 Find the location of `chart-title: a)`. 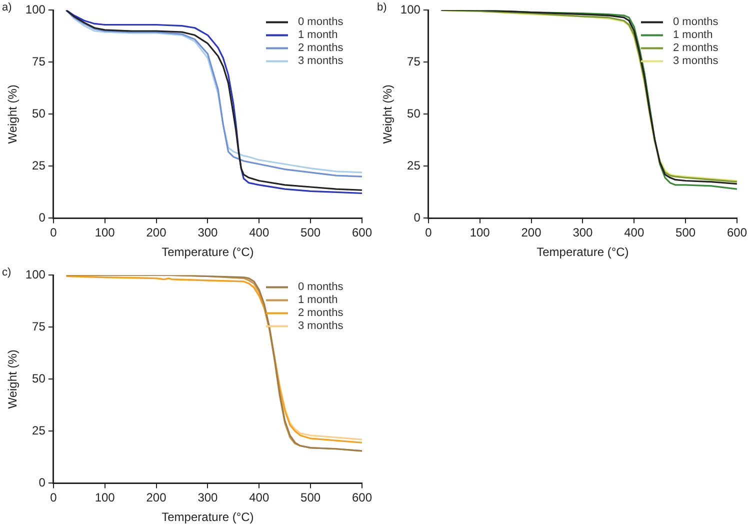

chart-title: a) is located at coordinates (7, 8).